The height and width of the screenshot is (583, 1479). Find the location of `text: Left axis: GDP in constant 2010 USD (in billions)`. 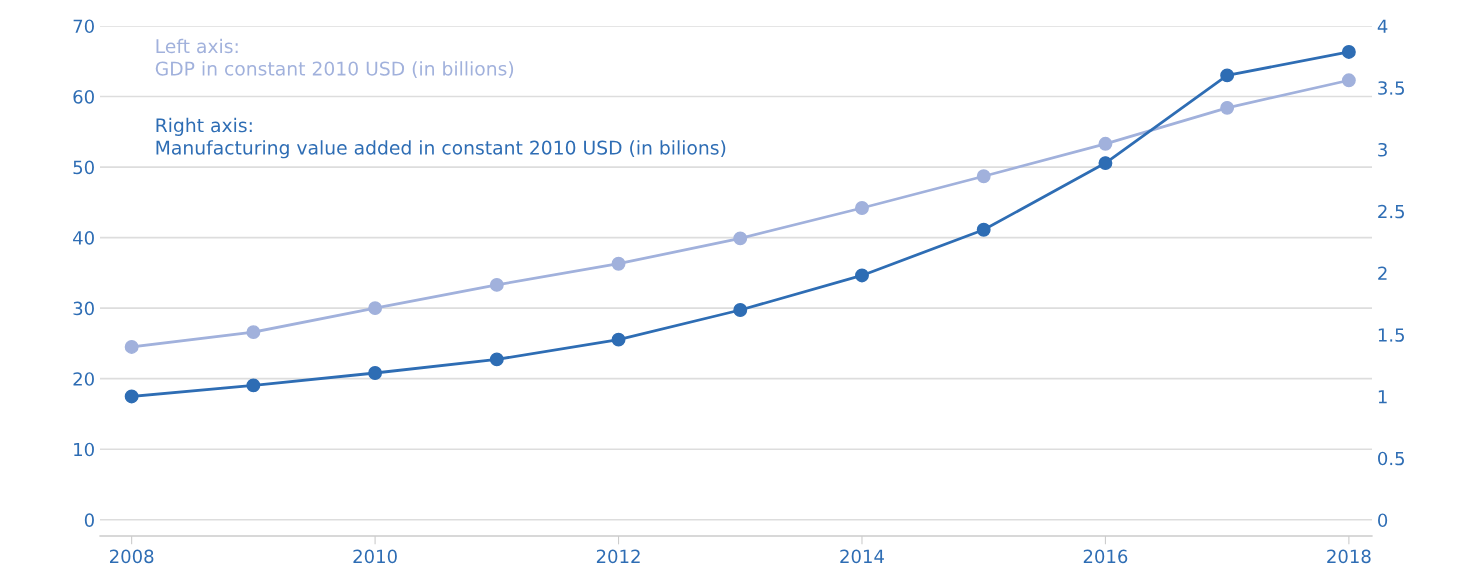

text: Left axis: GDP in constant 2010 USD (in billions) is located at coordinates (334, 58).